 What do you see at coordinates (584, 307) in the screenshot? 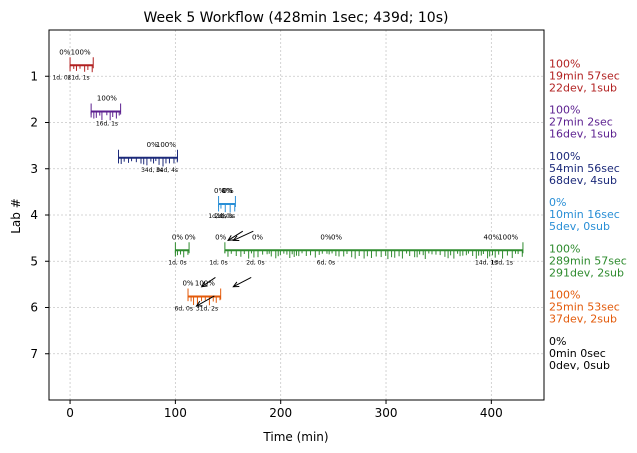
I see `lab-6-summary-line: 25min 53sec` at bounding box center [584, 307].